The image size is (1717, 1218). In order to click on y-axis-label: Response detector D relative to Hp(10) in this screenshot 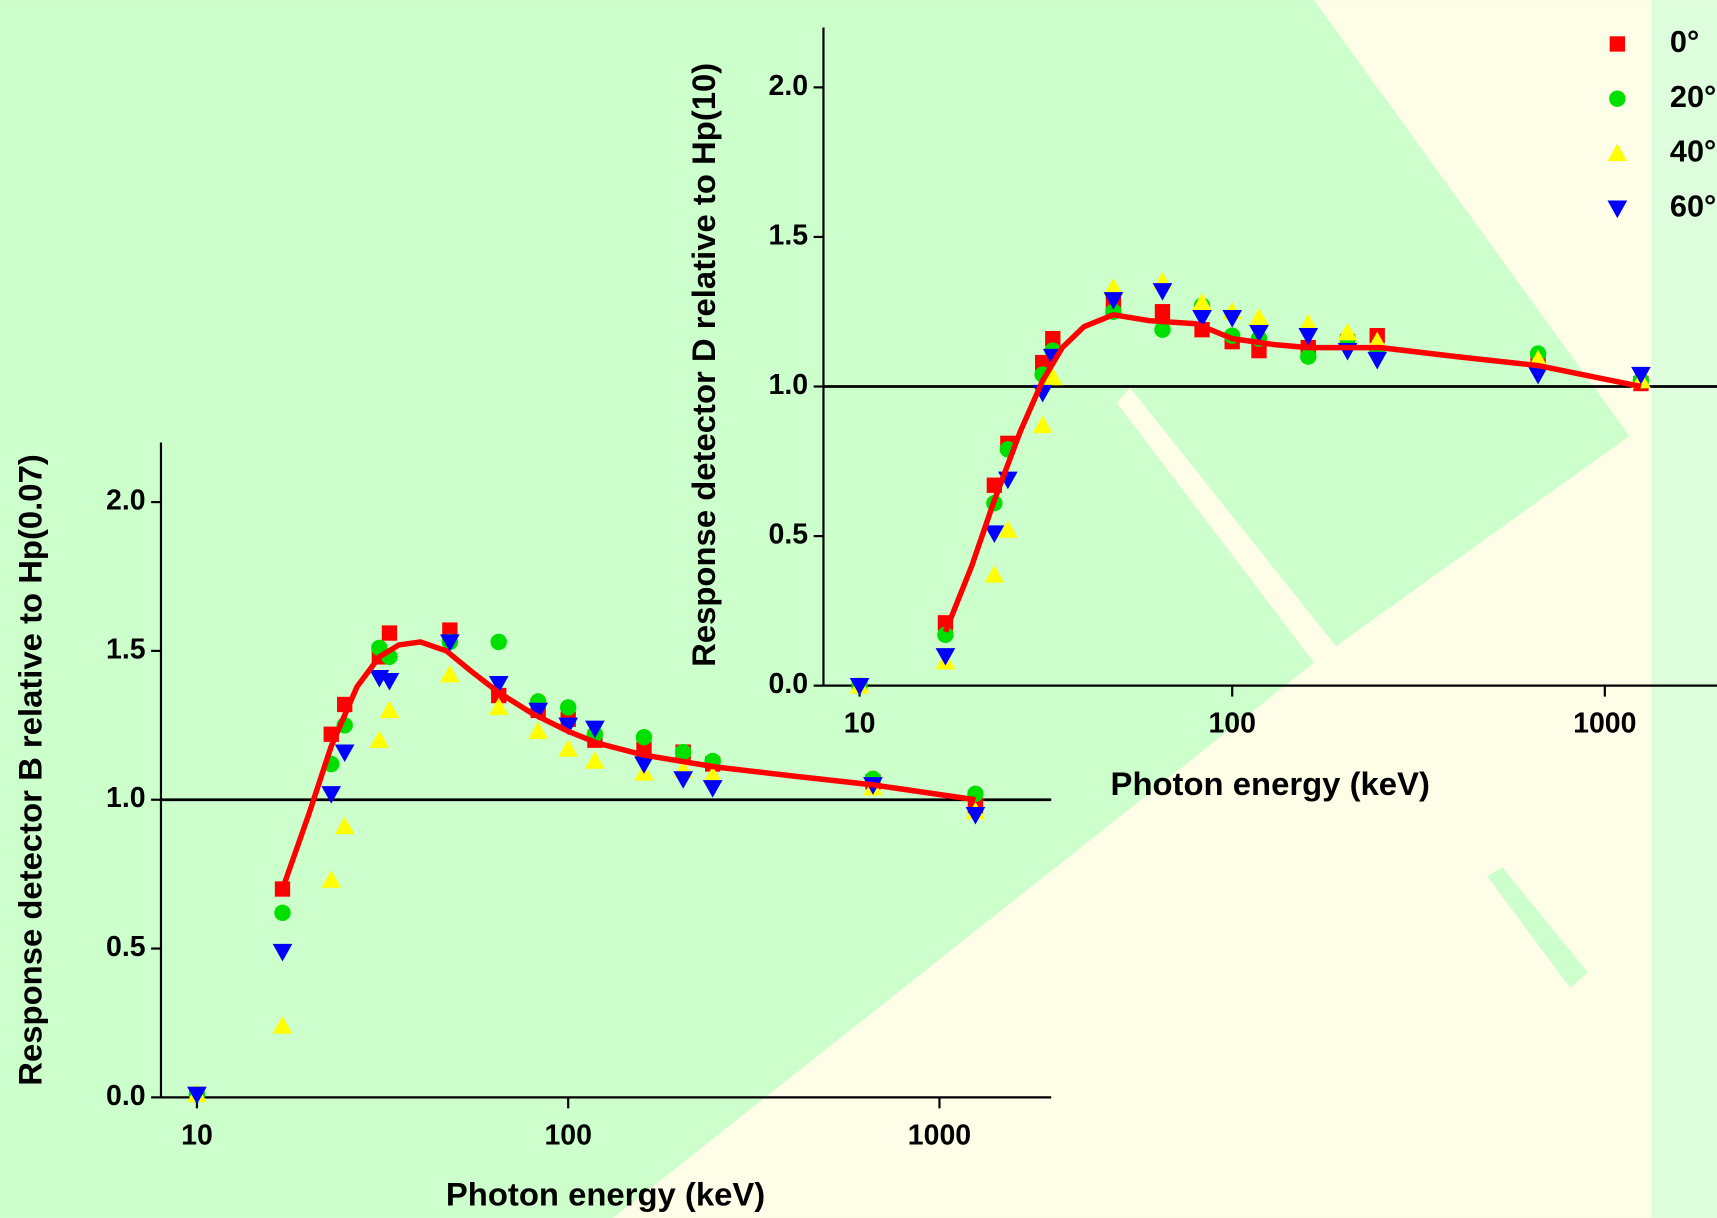, I will do `click(703, 365)`.